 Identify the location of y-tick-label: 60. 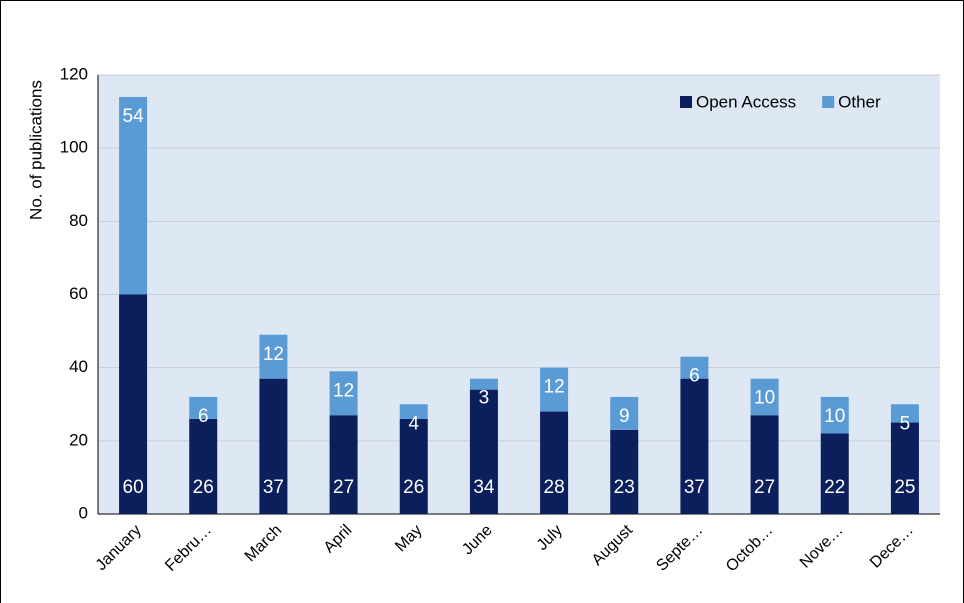
(78, 293).